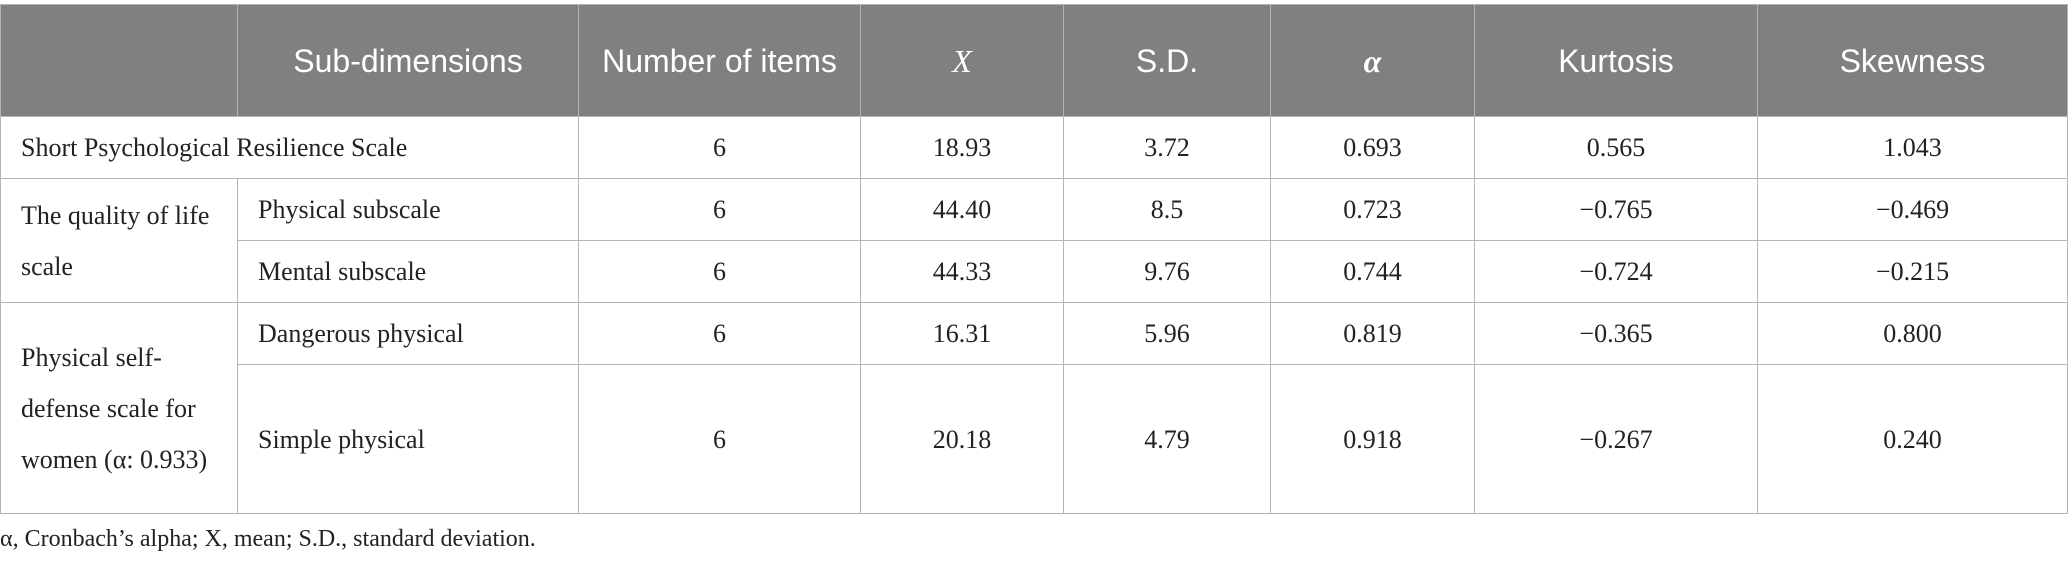 The height and width of the screenshot is (564, 2068). What do you see at coordinates (962, 439) in the screenshot?
I see `value-cell: 20.18` at bounding box center [962, 439].